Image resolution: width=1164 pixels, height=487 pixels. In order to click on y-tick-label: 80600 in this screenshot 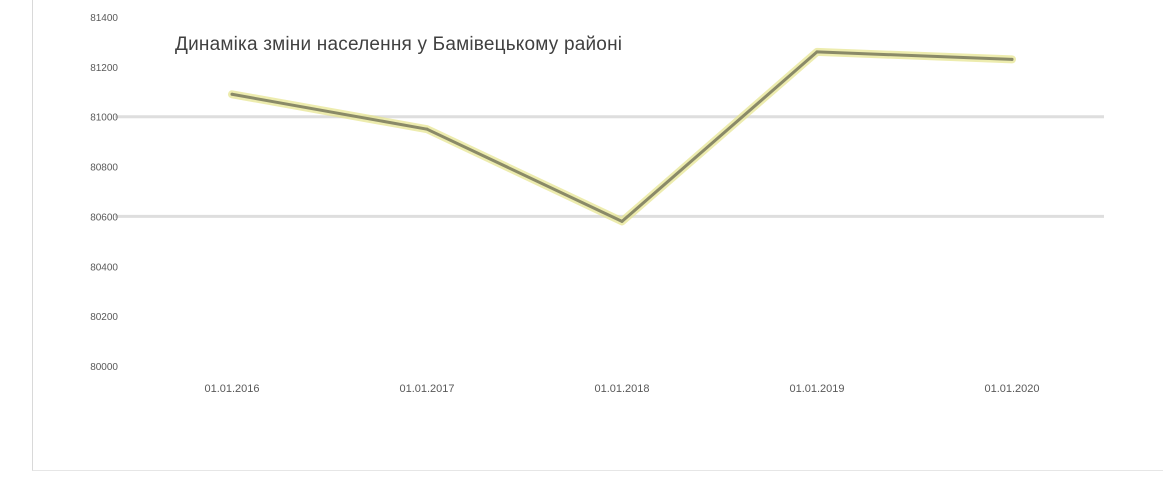, I will do `click(104, 217)`.